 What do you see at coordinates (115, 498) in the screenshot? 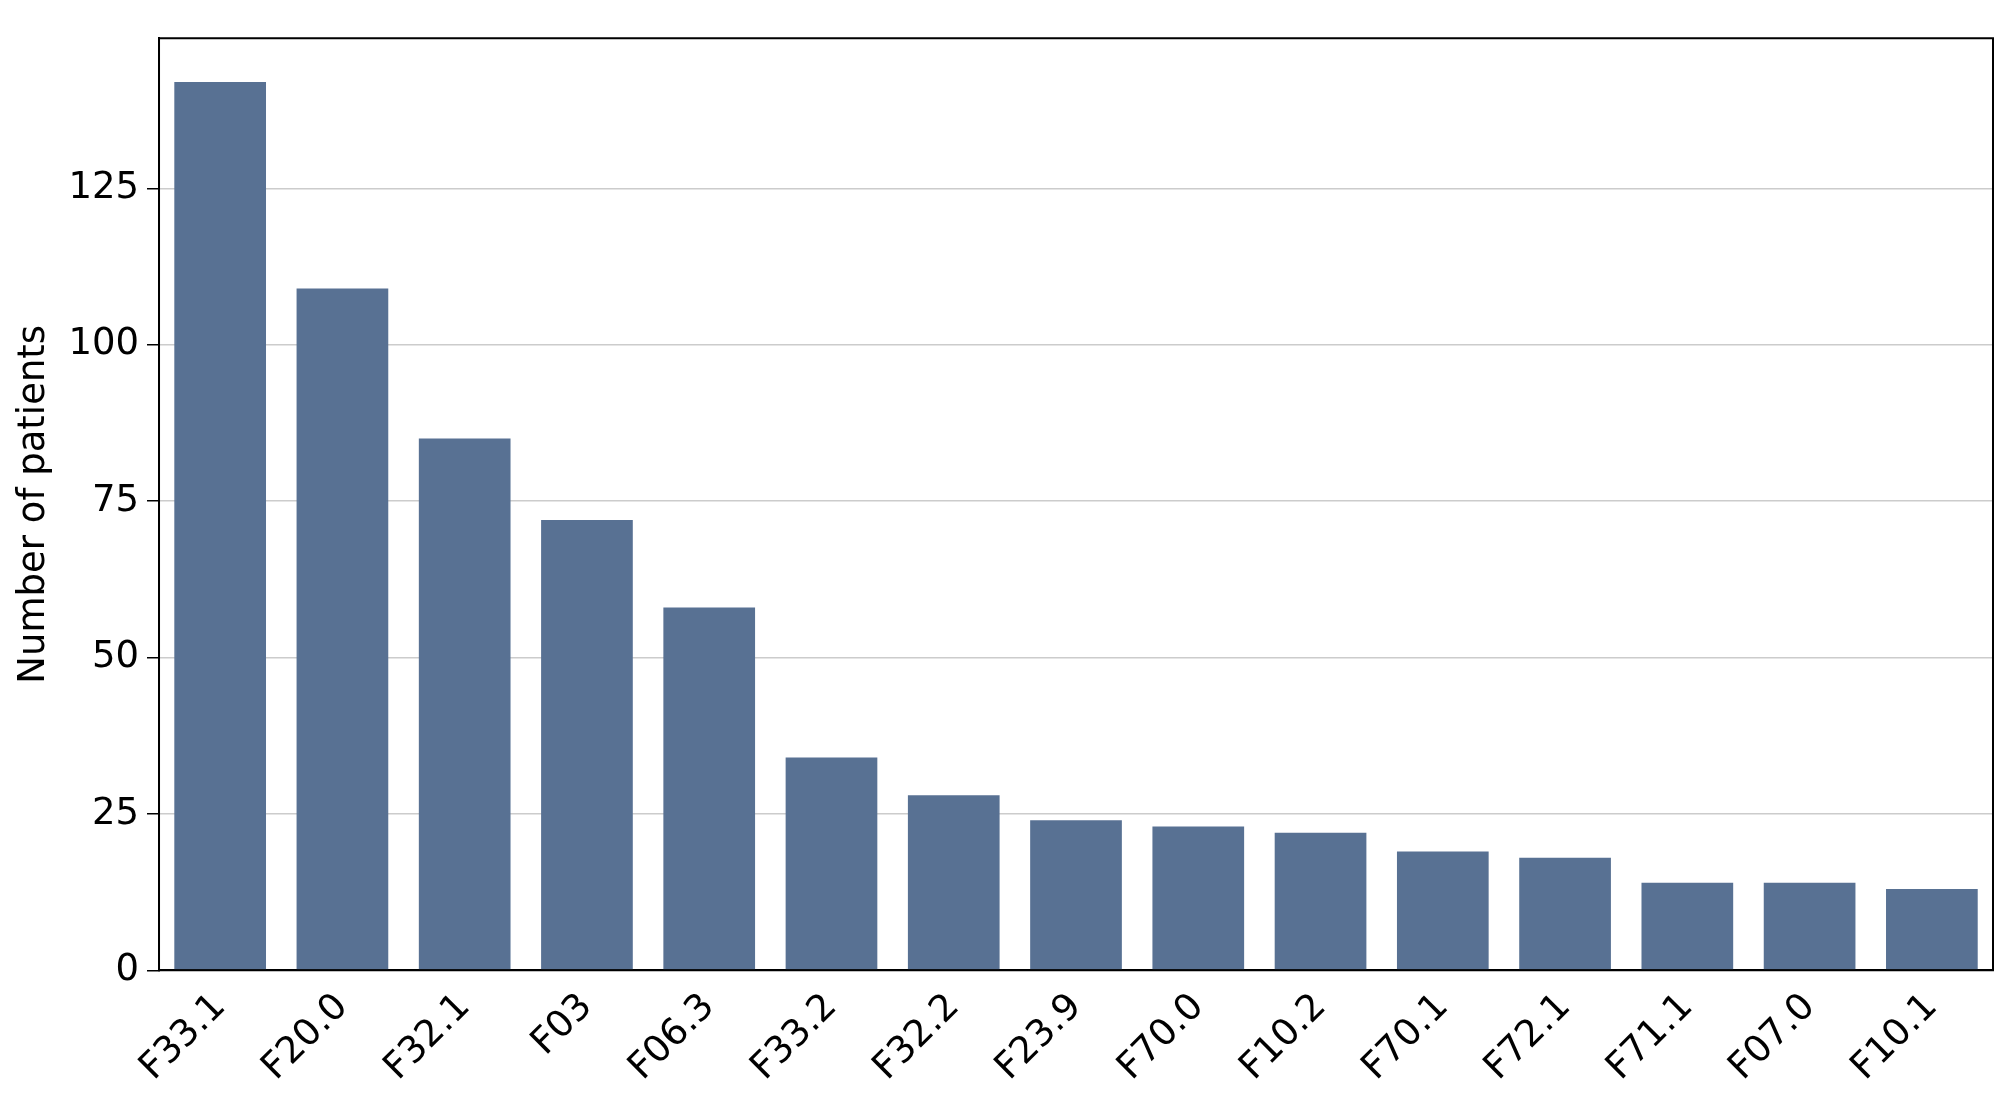
I see `y-tick-label: 75` at bounding box center [115, 498].